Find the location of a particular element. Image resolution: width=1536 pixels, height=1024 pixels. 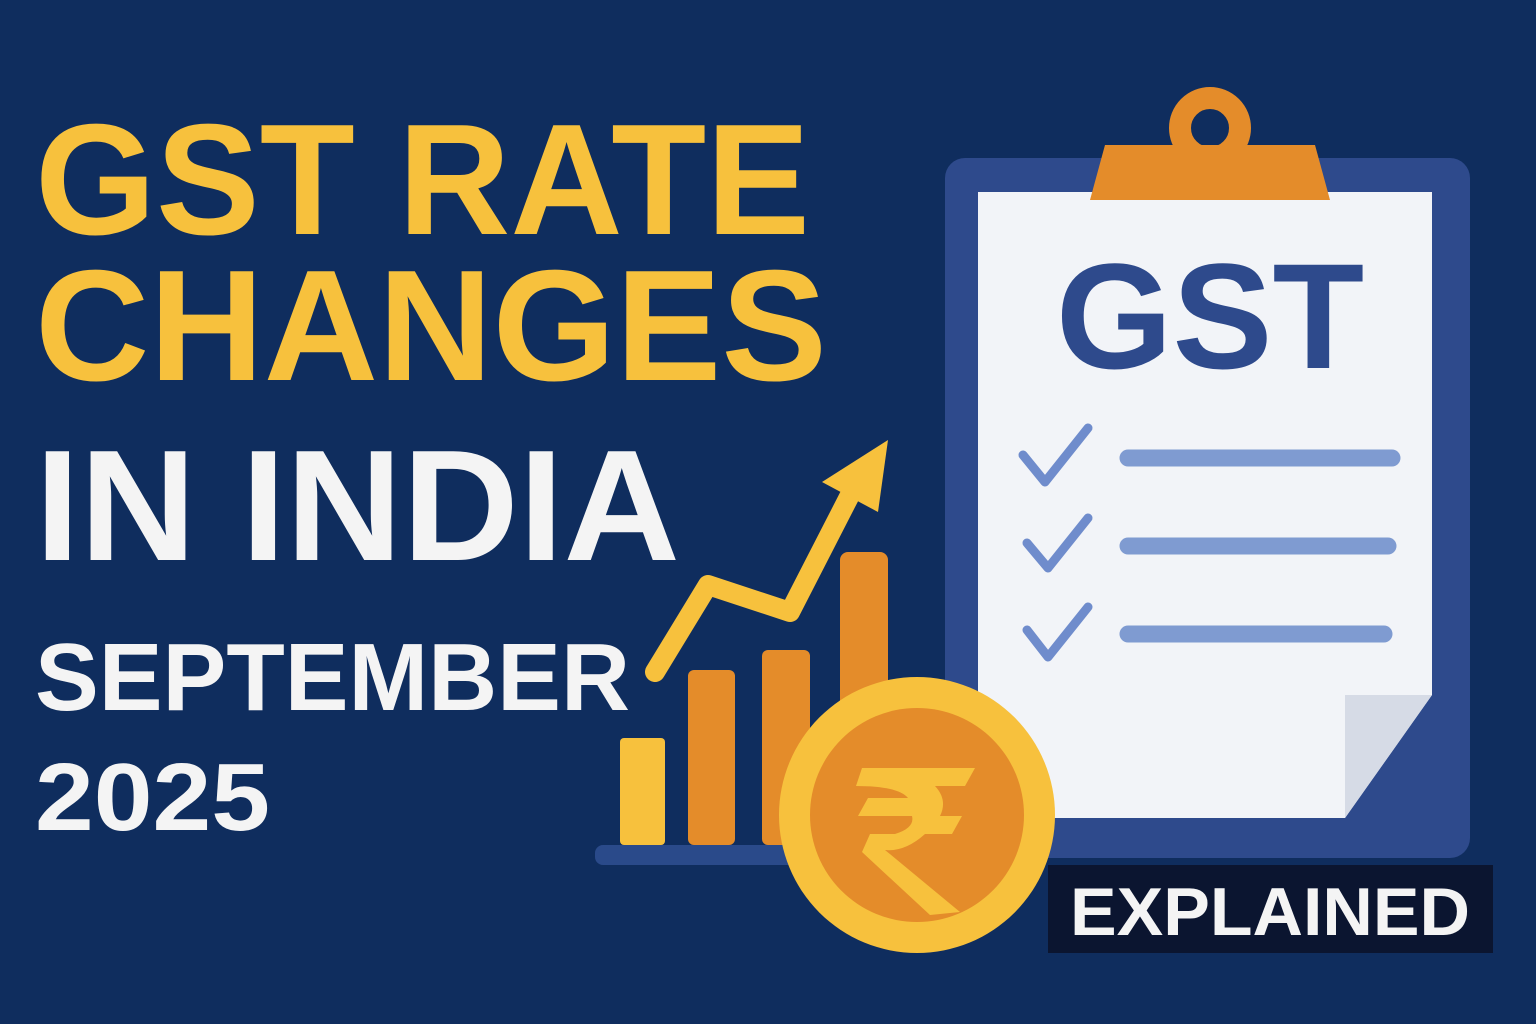

headline-line: SEPTEMBER is located at coordinates (332, 677).